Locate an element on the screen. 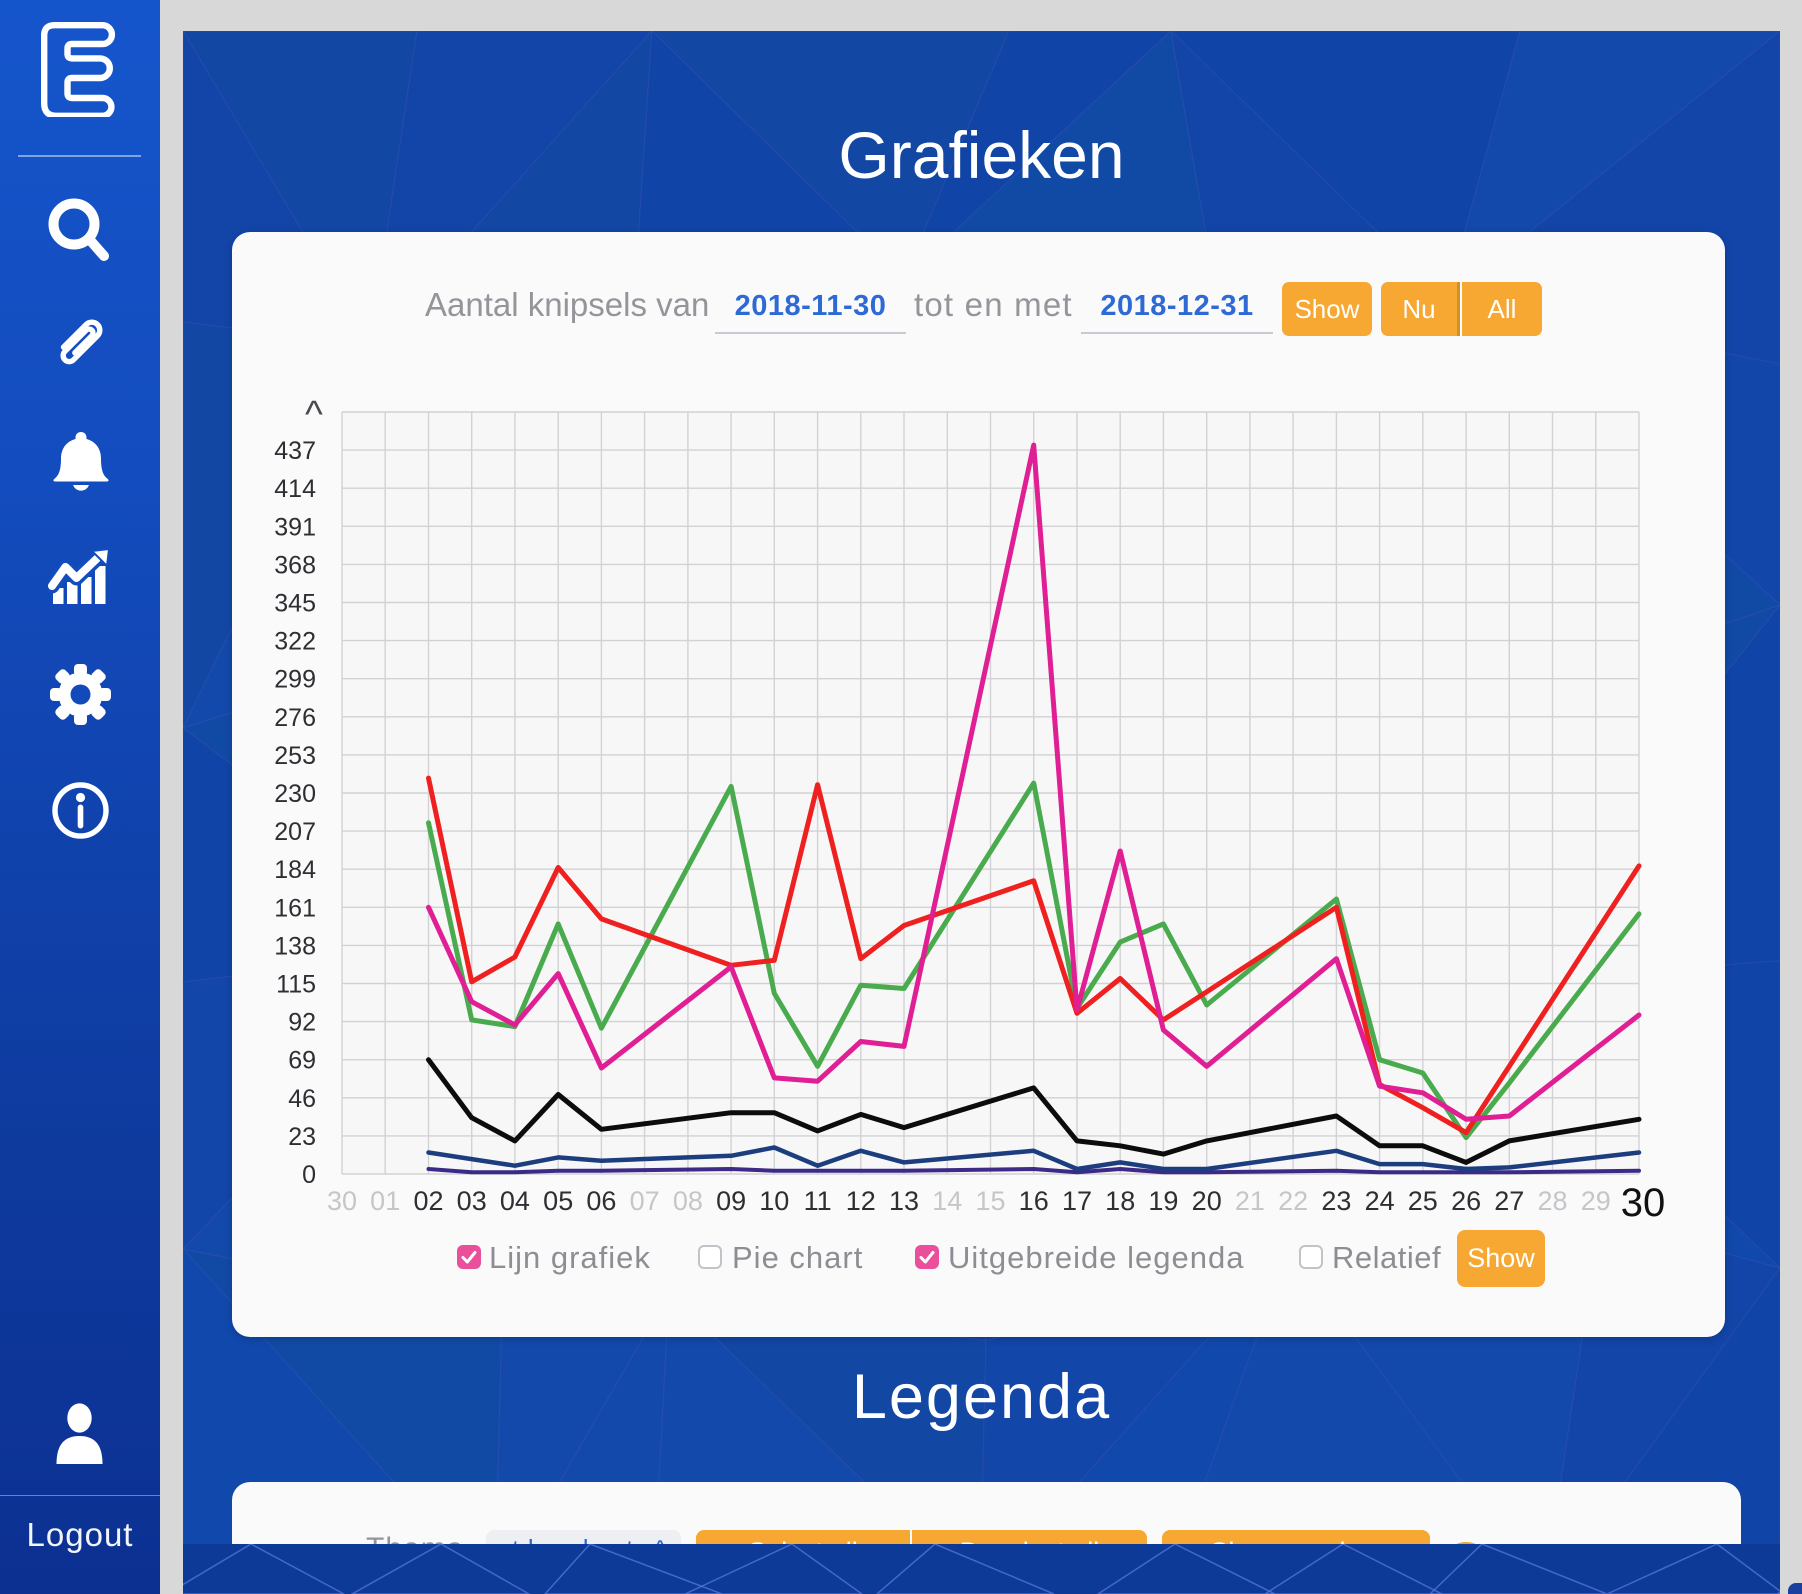  svg-text: 299 is located at coordinates (295, 680).